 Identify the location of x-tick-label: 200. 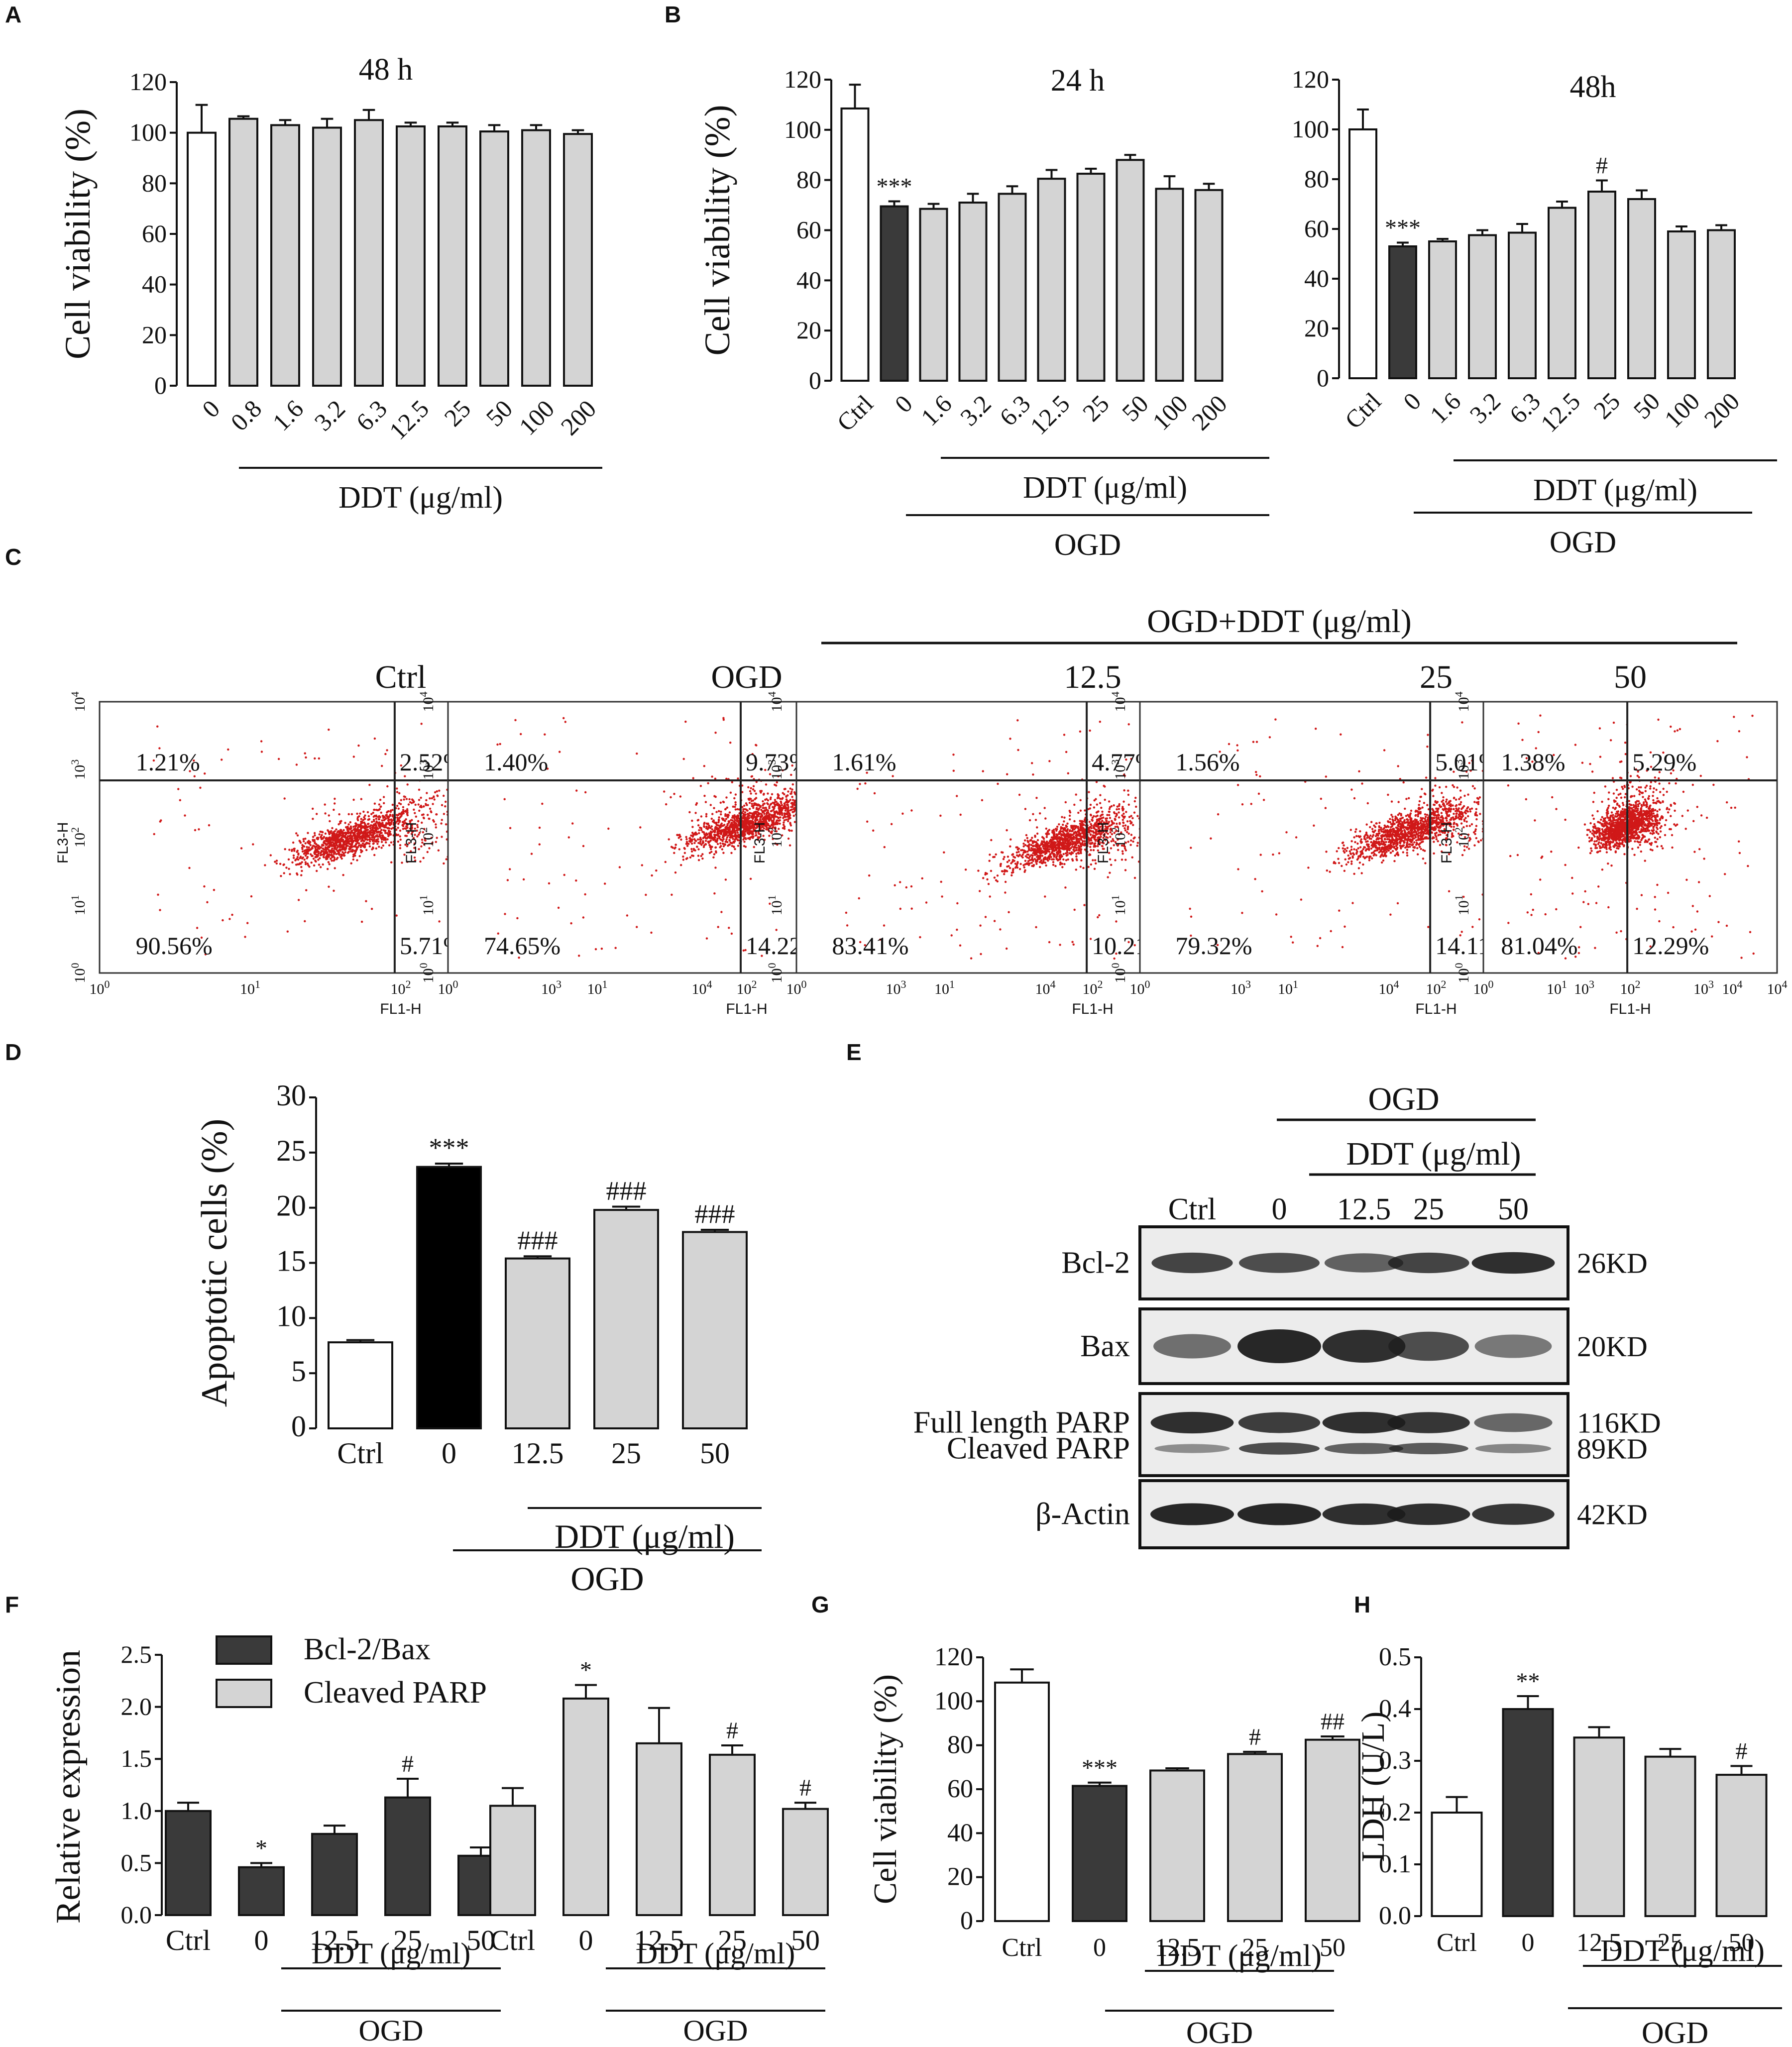
(579, 418).